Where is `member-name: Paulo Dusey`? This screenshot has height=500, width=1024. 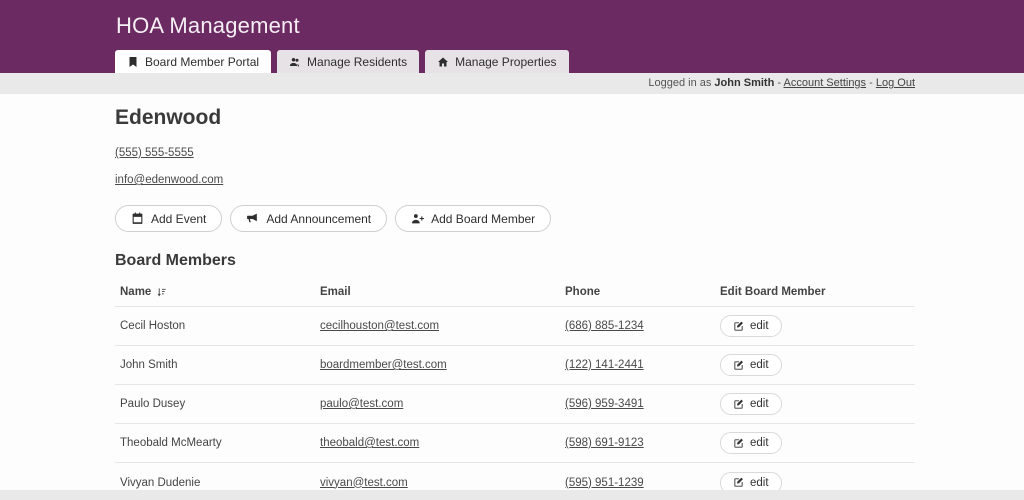
member-name: Paulo Dusey is located at coordinates (153, 404).